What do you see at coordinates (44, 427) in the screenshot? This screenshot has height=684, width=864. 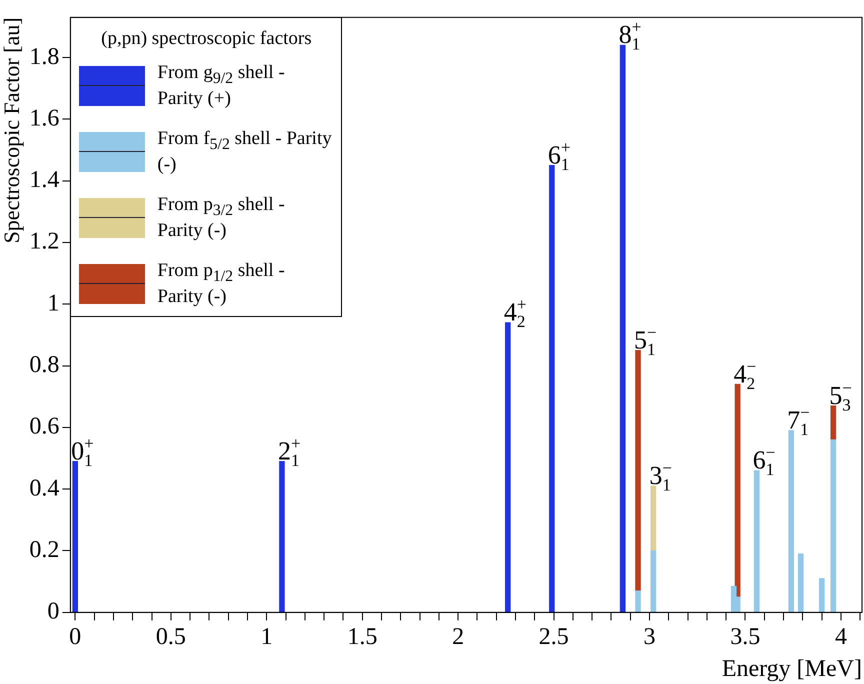 I see `y-tick-label: 0.6` at bounding box center [44, 427].